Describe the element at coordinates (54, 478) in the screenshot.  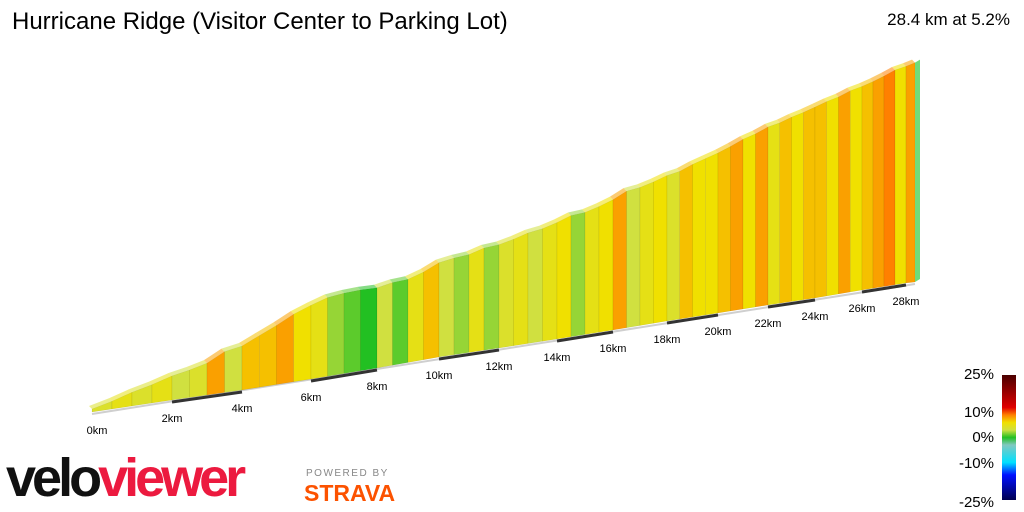
I see `logo-velo: velo` at that location.